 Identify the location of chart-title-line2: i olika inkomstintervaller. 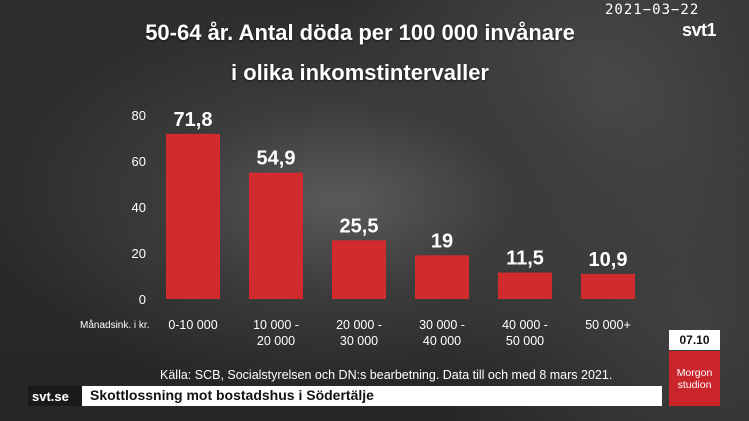
(360, 72).